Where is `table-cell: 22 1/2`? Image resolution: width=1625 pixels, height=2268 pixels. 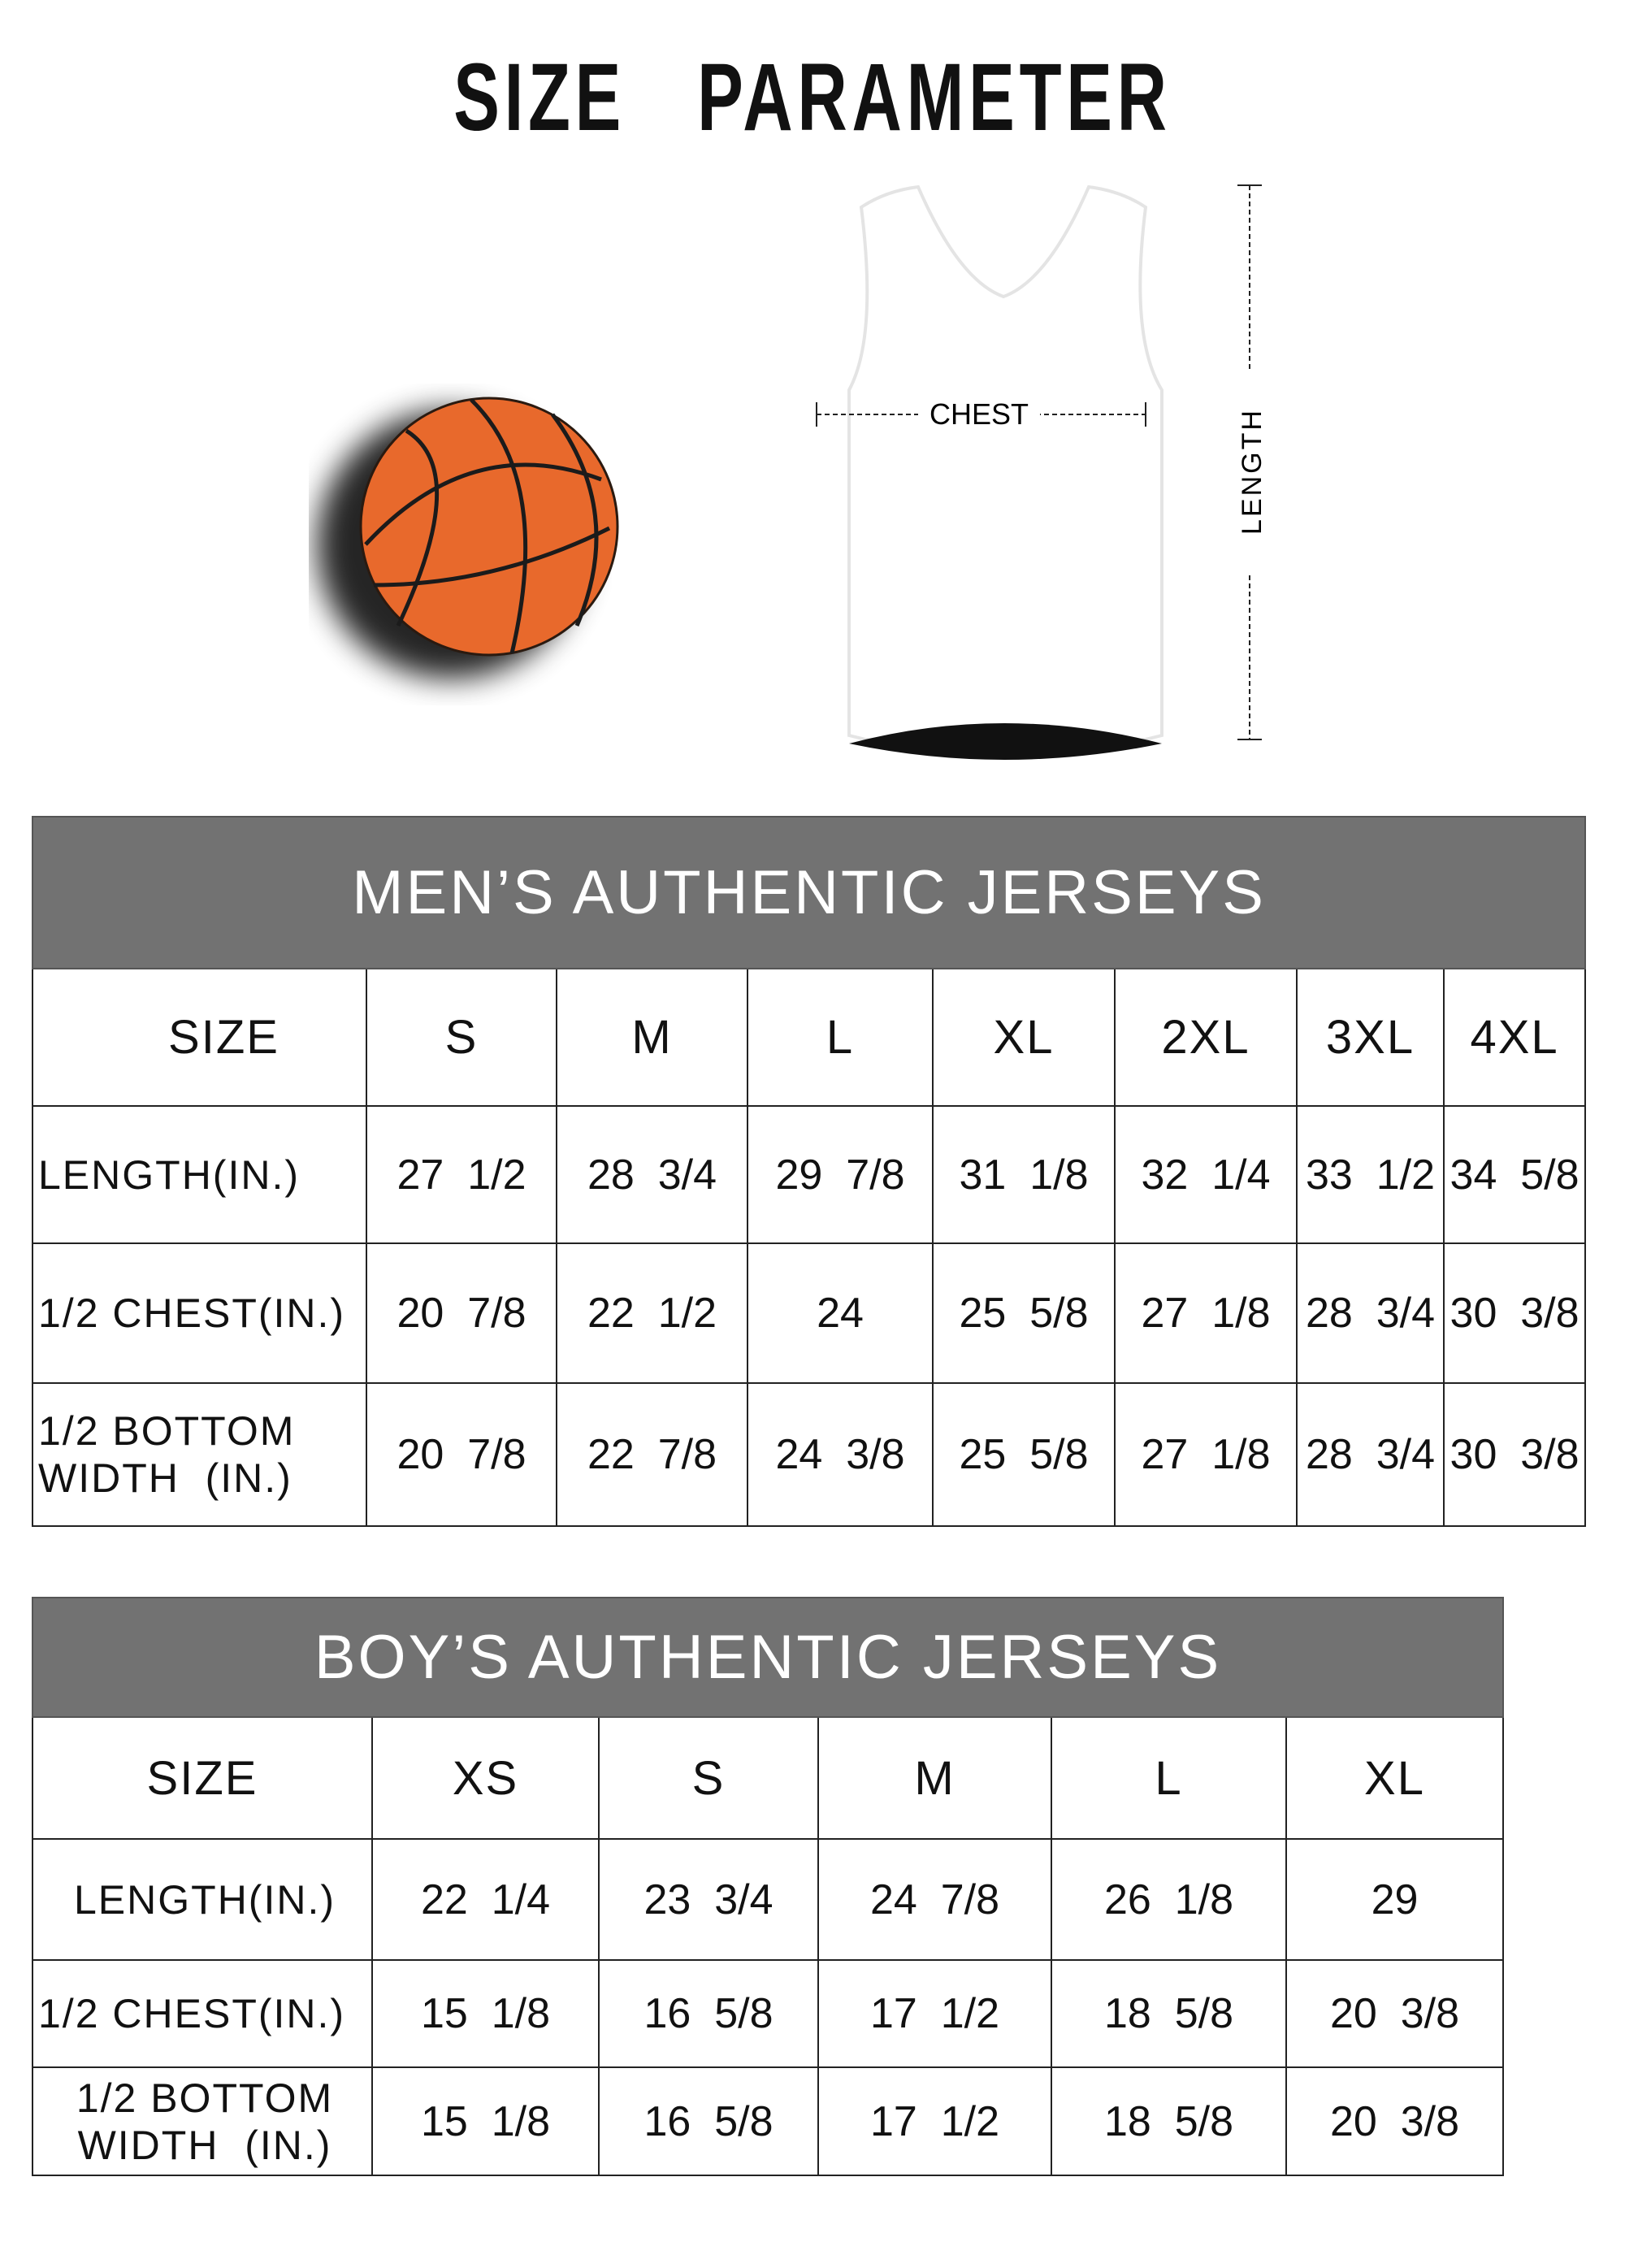
table-cell: 22 1/2 is located at coordinates (652, 1313).